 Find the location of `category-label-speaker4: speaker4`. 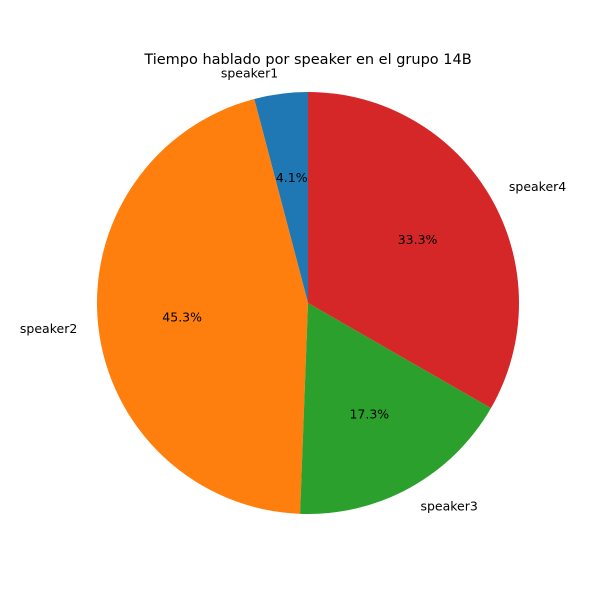

category-label-speaker4: speaker4 is located at coordinates (537, 186).